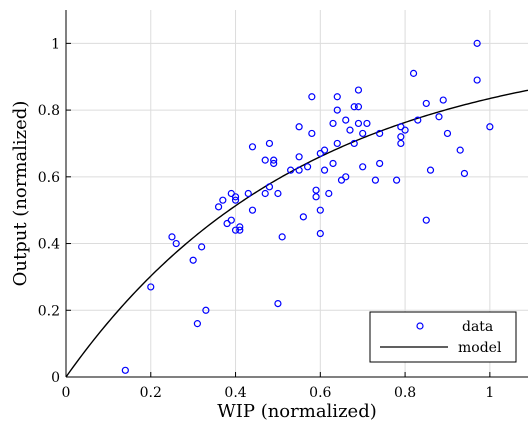 The height and width of the screenshot is (428, 528). I want to click on y-tick-label: 0.4, so click(49, 245).